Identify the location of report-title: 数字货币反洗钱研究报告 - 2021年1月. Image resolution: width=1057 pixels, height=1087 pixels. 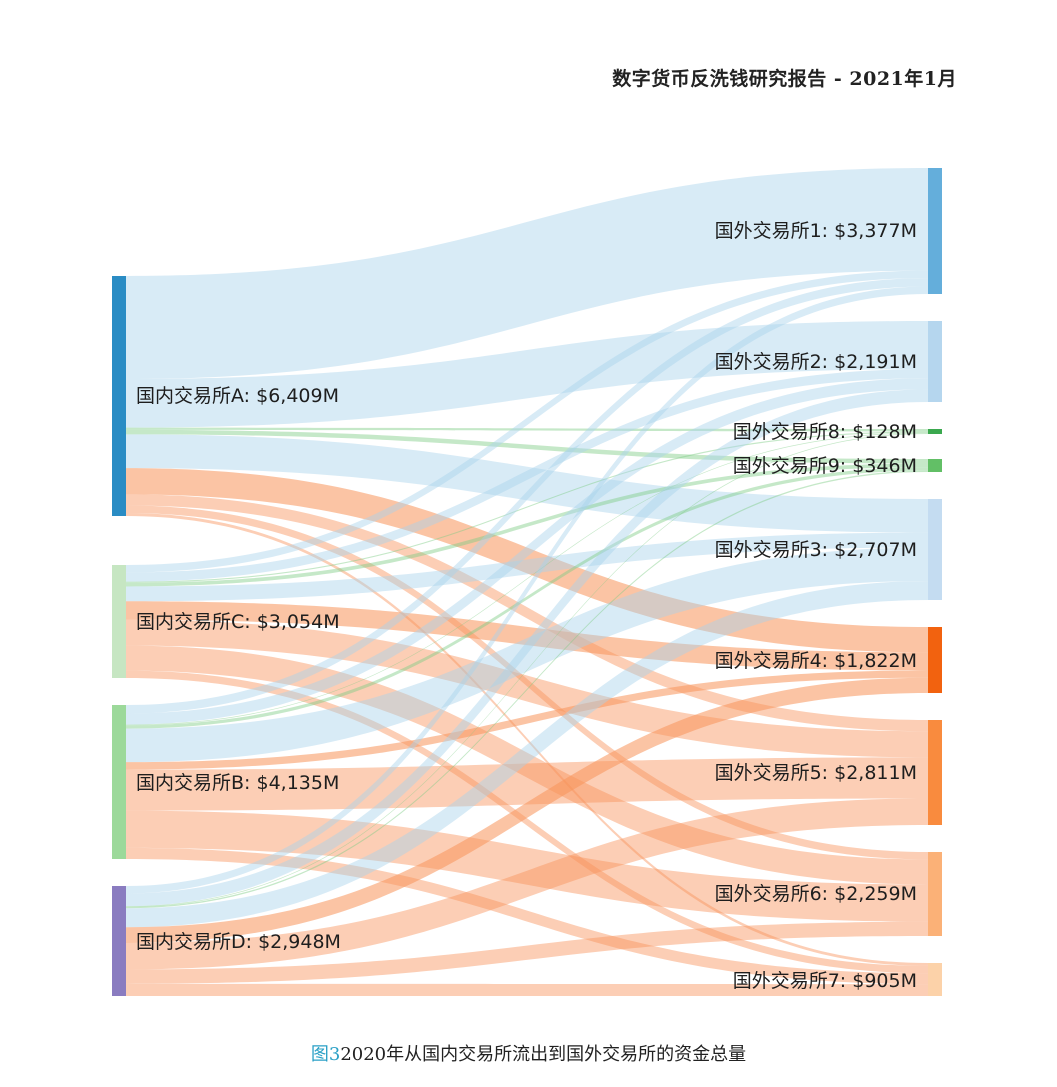
(784, 79).